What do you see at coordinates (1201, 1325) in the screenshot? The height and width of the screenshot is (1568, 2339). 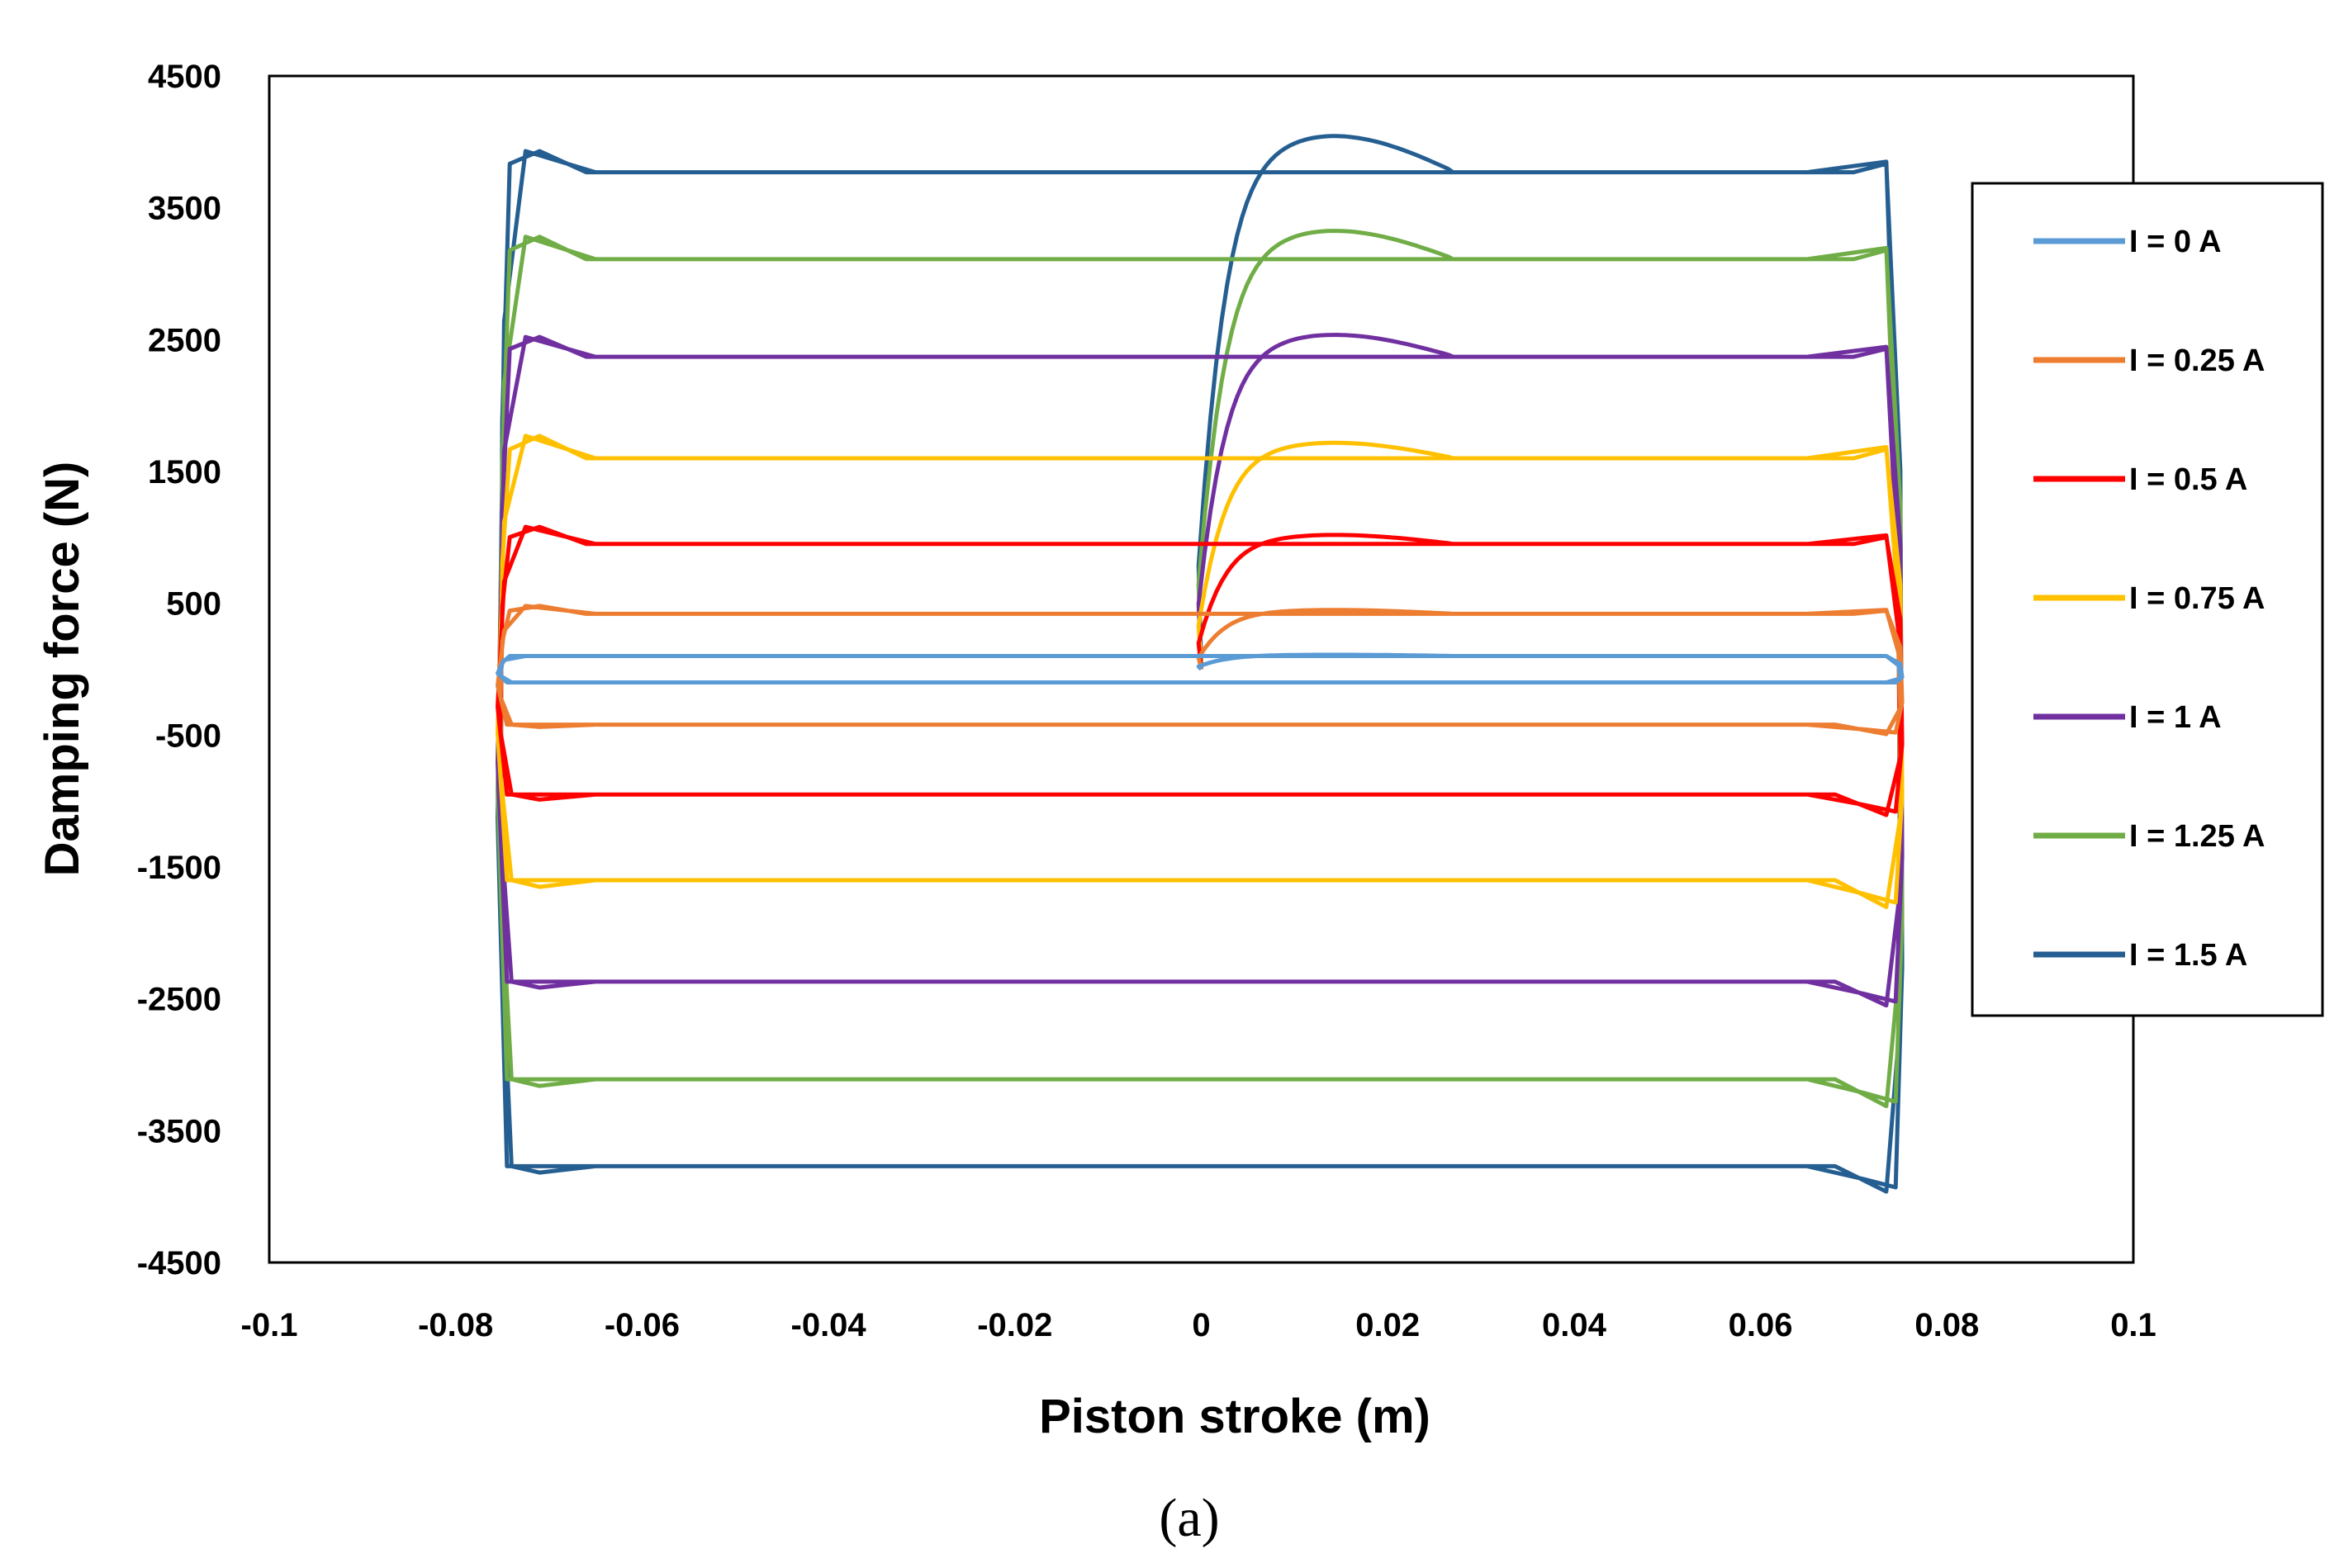 I see `x-tick-label: 0` at bounding box center [1201, 1325].